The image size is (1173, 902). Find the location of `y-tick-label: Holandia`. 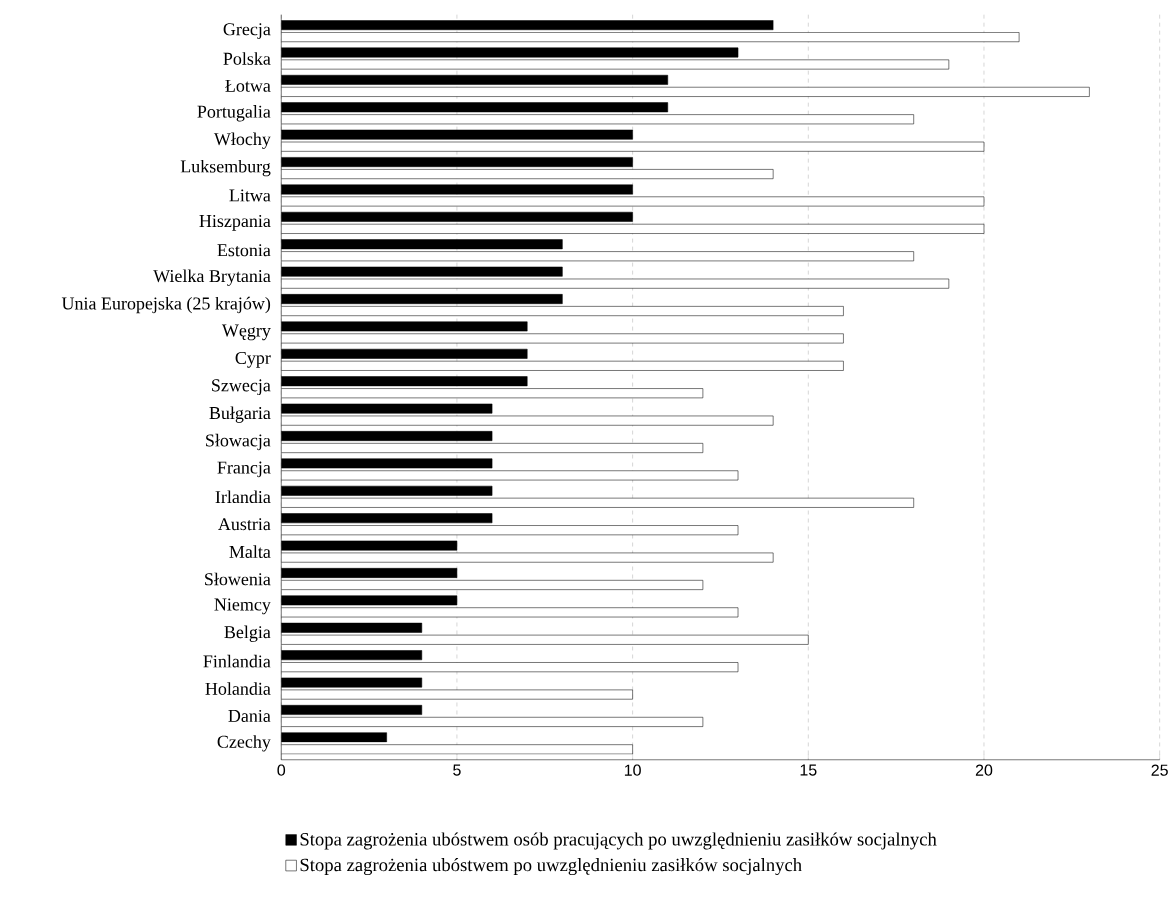

y-tick-label: Holandia is located at coordinates (238, 688).